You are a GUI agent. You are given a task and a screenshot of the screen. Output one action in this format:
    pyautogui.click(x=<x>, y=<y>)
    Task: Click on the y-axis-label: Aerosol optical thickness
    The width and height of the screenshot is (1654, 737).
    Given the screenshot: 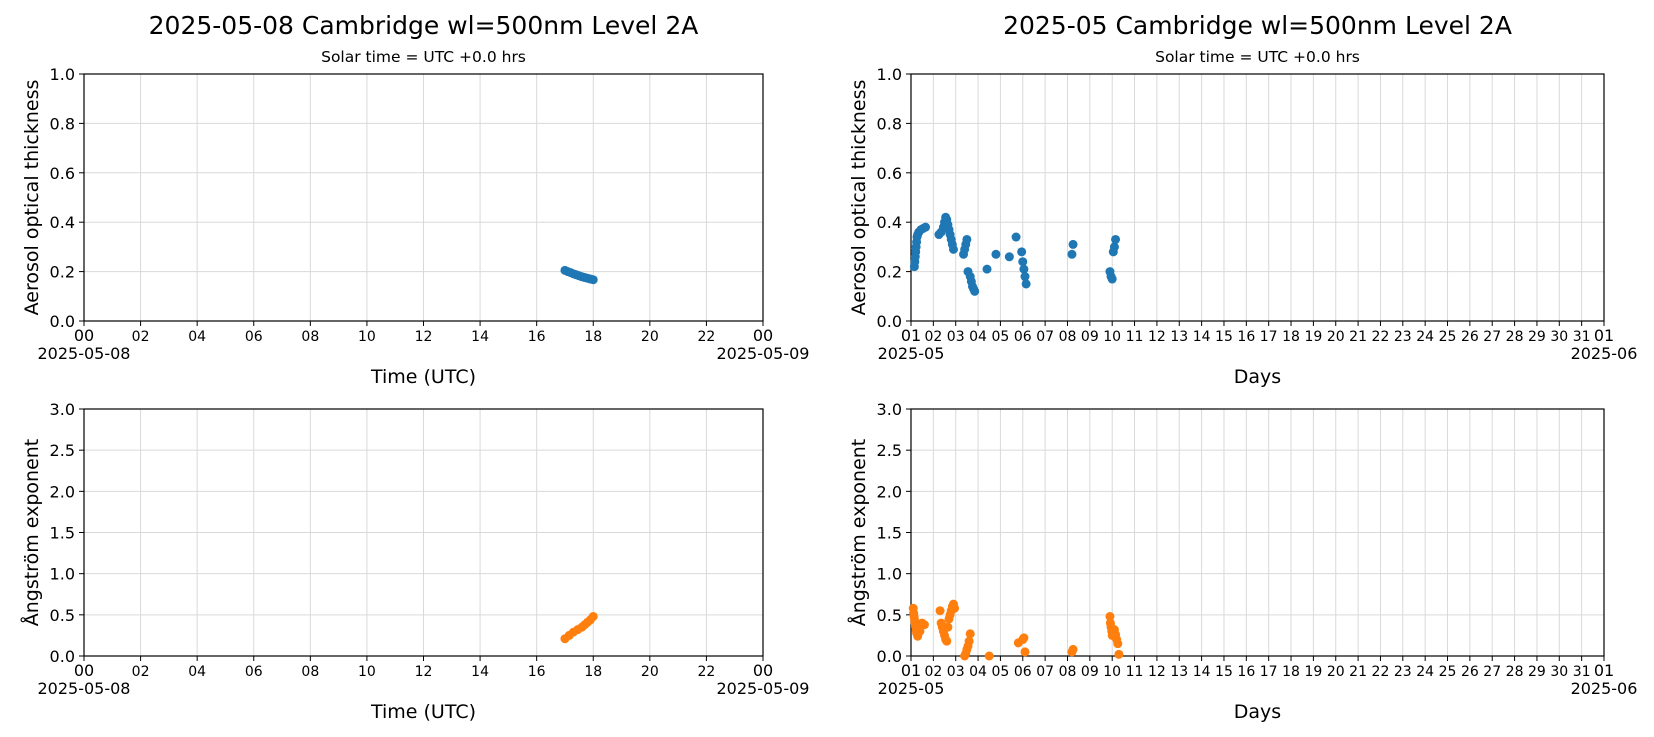 What is the action you would take?
    pyautogui.click(x=32, y=198)
    